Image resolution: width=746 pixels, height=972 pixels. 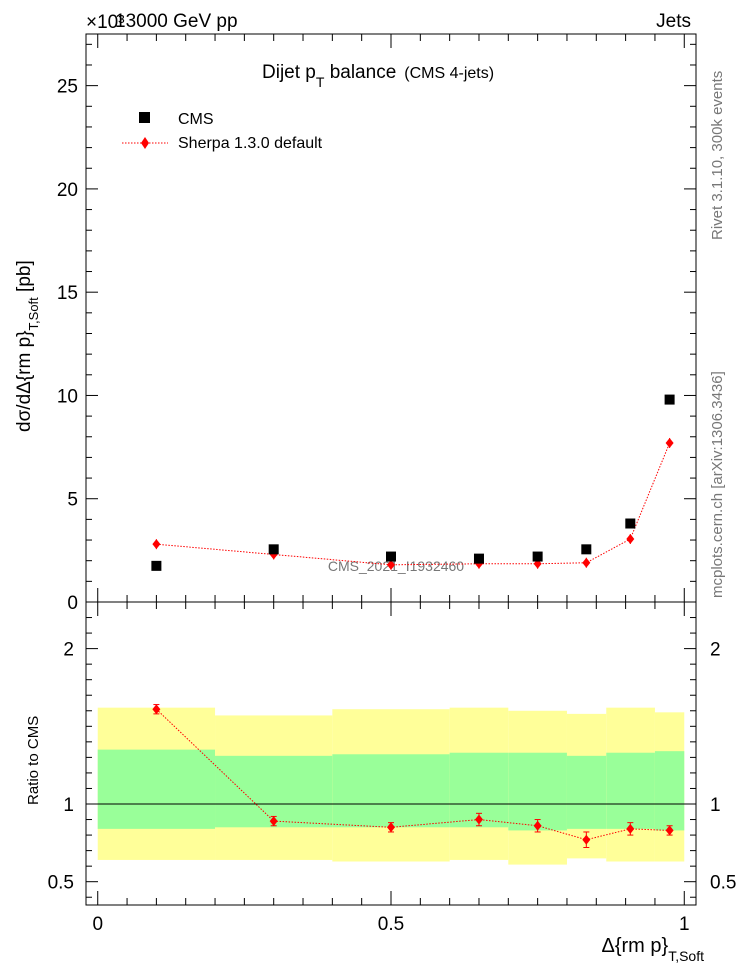 What do you see at coordinates (145, 143) in the screenshot?
I see `legend-sherpa-marker` at bounding box center [145, 143].